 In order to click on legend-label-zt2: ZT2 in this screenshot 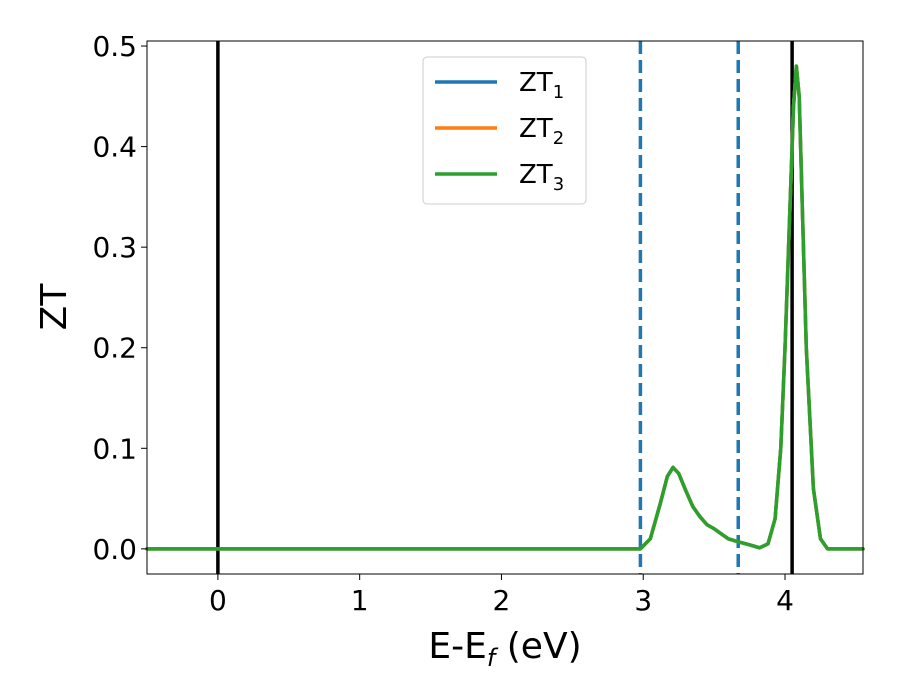, I will do `click(541, 131)`.